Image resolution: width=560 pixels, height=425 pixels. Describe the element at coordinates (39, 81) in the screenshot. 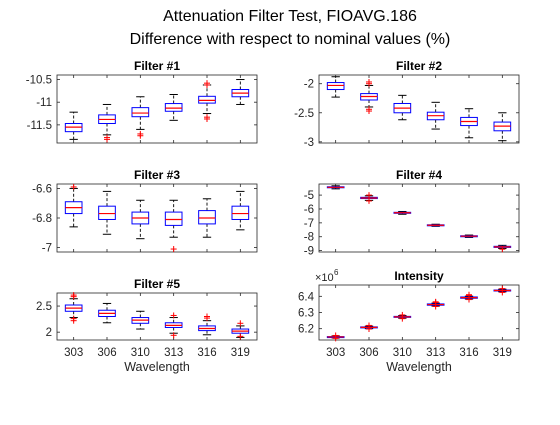

I see `y-tick-label: -10.5` at that location.